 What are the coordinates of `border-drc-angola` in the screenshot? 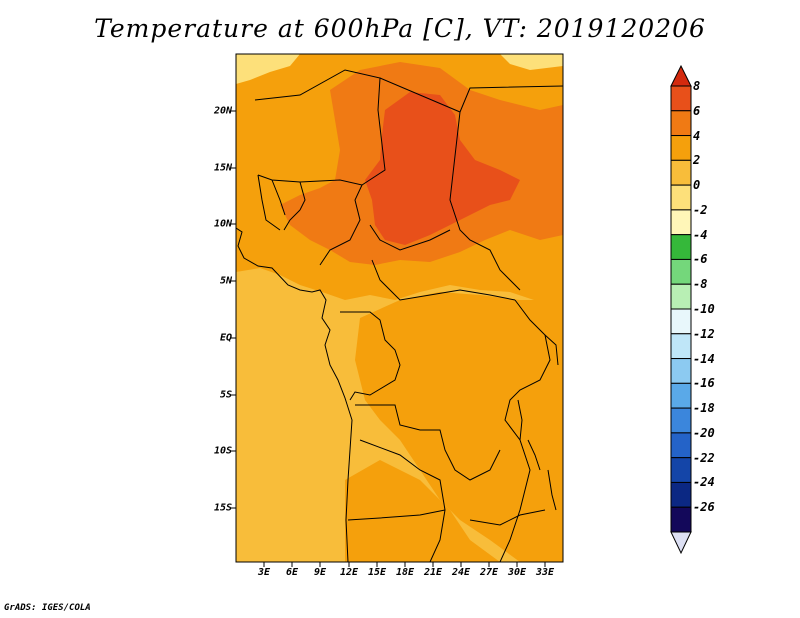 It's located at (428, 442).